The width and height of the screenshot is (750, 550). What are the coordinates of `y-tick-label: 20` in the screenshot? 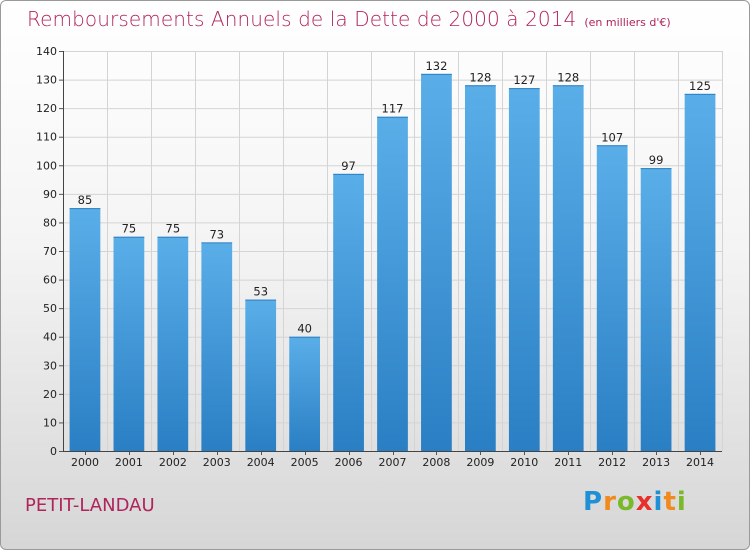 It's located at (50, 394).